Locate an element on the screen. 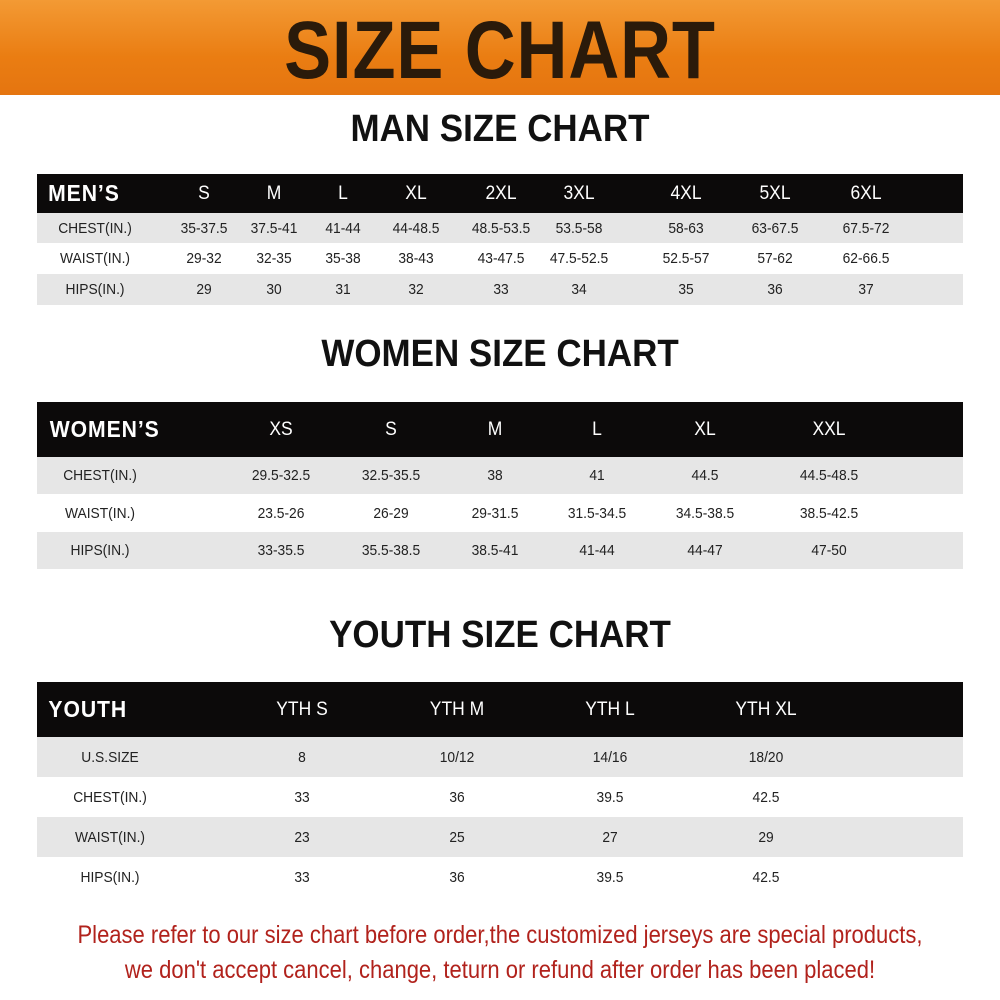 Image resolution: width=1000 pixels, height=1000 pixels. table-title-cell: WOMEN’S is located at coordinates (104, 429).